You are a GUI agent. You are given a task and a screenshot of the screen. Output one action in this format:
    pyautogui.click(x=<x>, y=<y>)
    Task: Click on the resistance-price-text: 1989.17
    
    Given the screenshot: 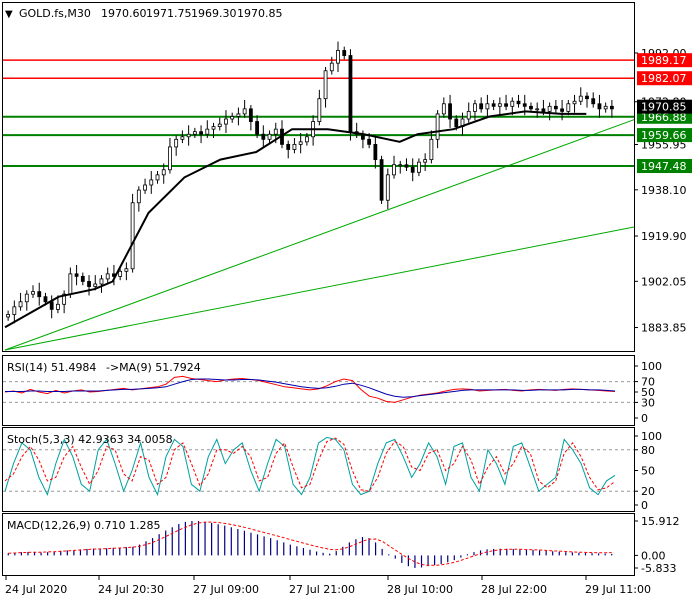 What is the action you would take?
    pyautogui.click(x=664, y=60)
    